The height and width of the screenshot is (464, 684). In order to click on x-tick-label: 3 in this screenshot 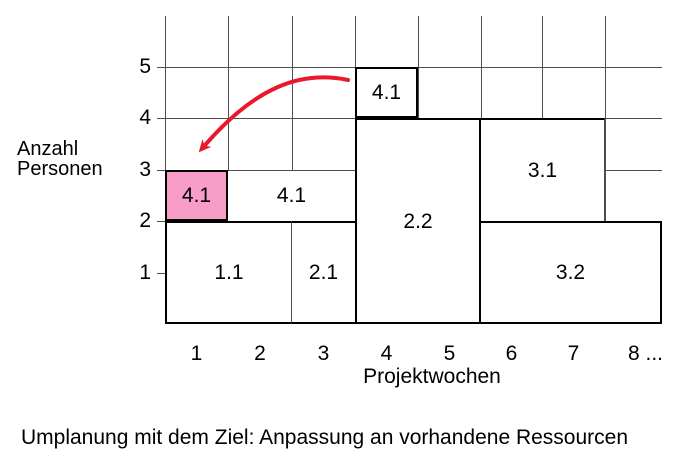, I will do `click(323, 353)`.